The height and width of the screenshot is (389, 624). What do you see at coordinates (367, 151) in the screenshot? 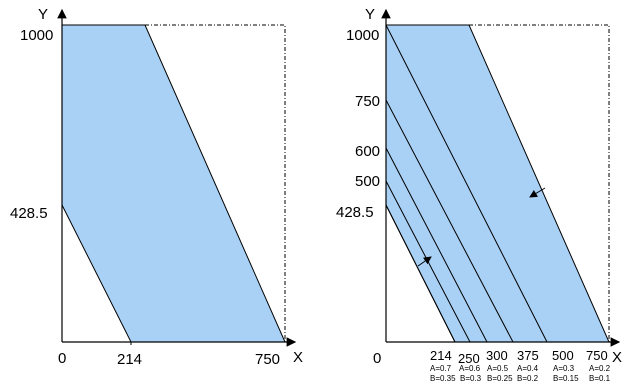
I see `right-y-tick-600: 600` at bounding box center [367, 151].